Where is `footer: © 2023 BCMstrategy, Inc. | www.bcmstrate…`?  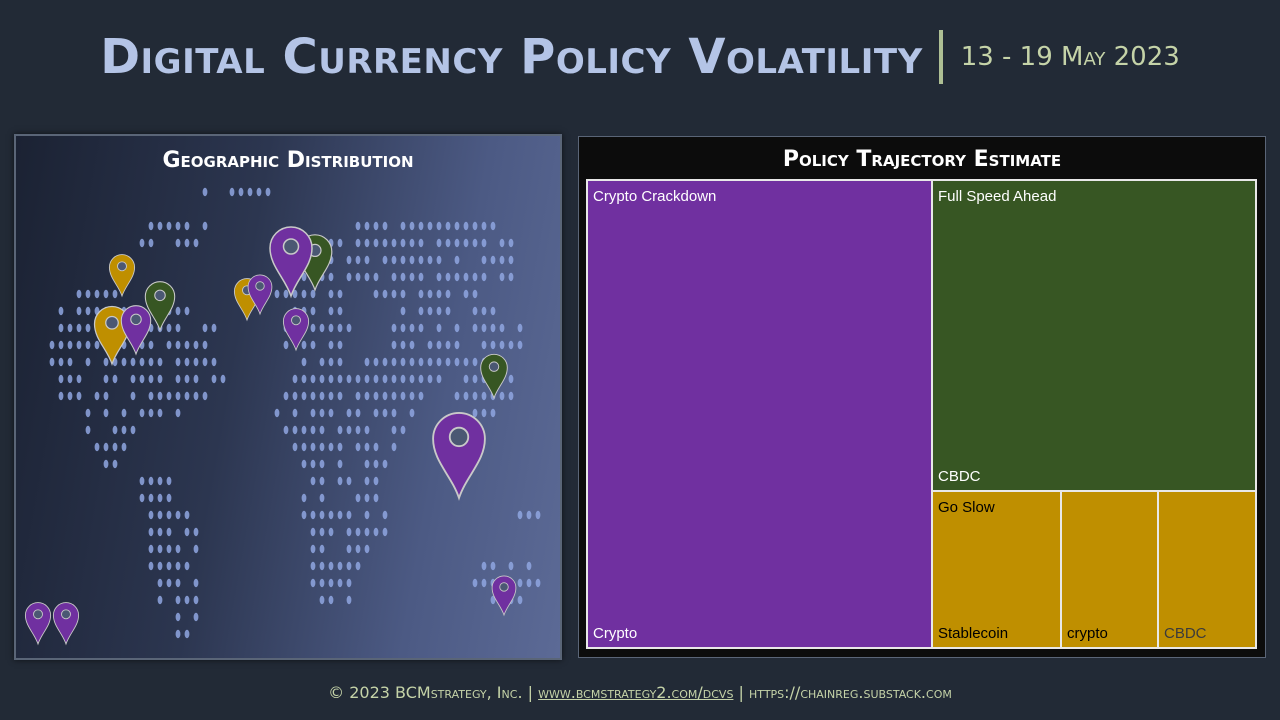 footer: © 2023 BCMstrategy, Inc. | www.bcmstrate… is located at coordinates (640, 692).